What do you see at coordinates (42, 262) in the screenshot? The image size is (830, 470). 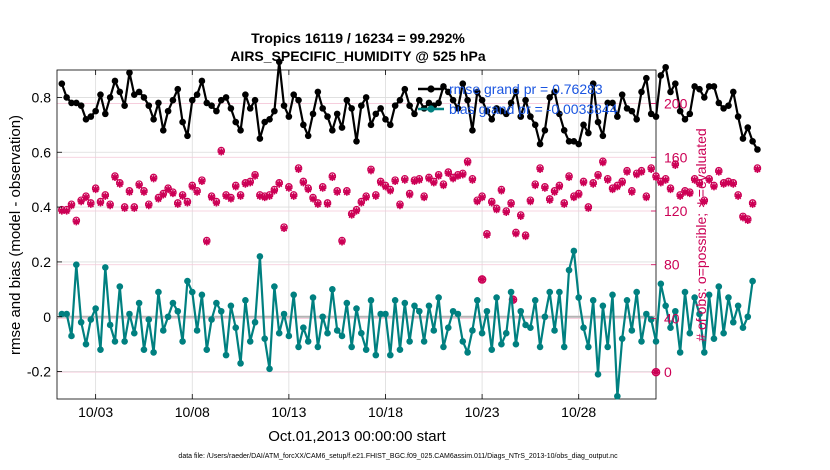 I see `y-left-tick-label: 0.2` at bounding box center [42, 262].